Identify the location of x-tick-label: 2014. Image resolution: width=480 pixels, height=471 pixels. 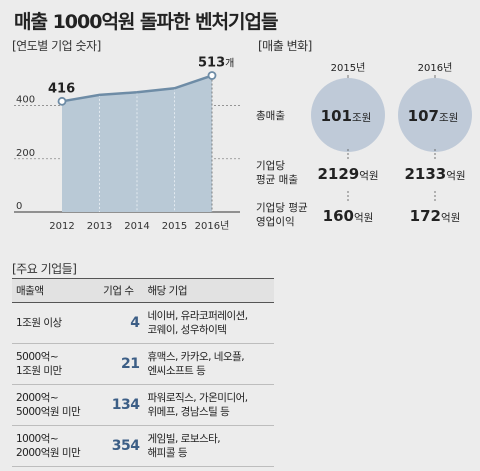
(136, 226).